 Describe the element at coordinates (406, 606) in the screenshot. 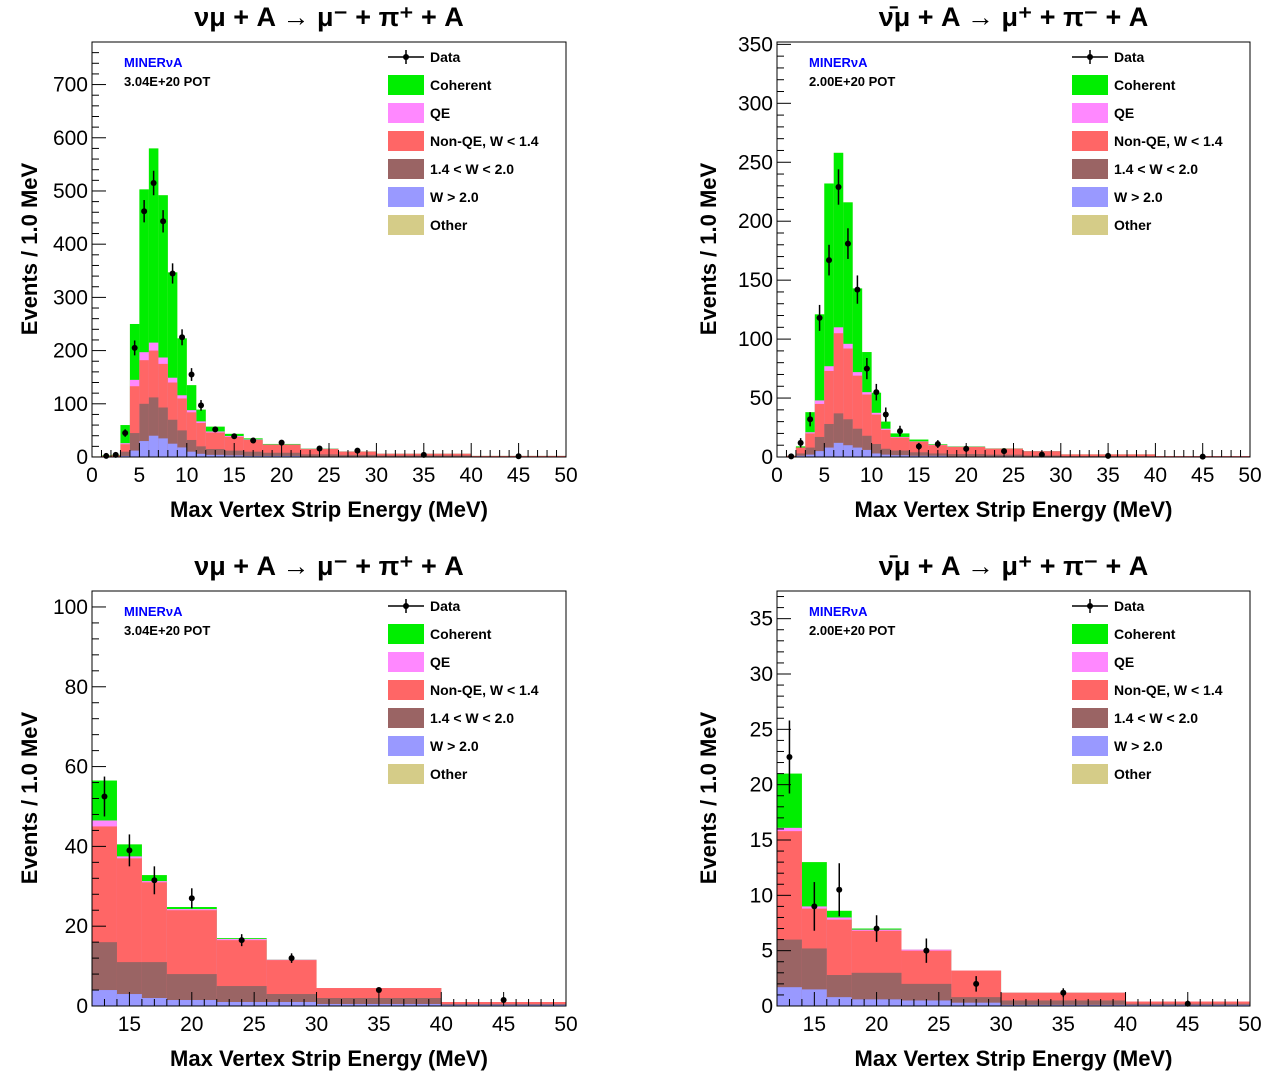

I see `legend-data-marker` at that location.